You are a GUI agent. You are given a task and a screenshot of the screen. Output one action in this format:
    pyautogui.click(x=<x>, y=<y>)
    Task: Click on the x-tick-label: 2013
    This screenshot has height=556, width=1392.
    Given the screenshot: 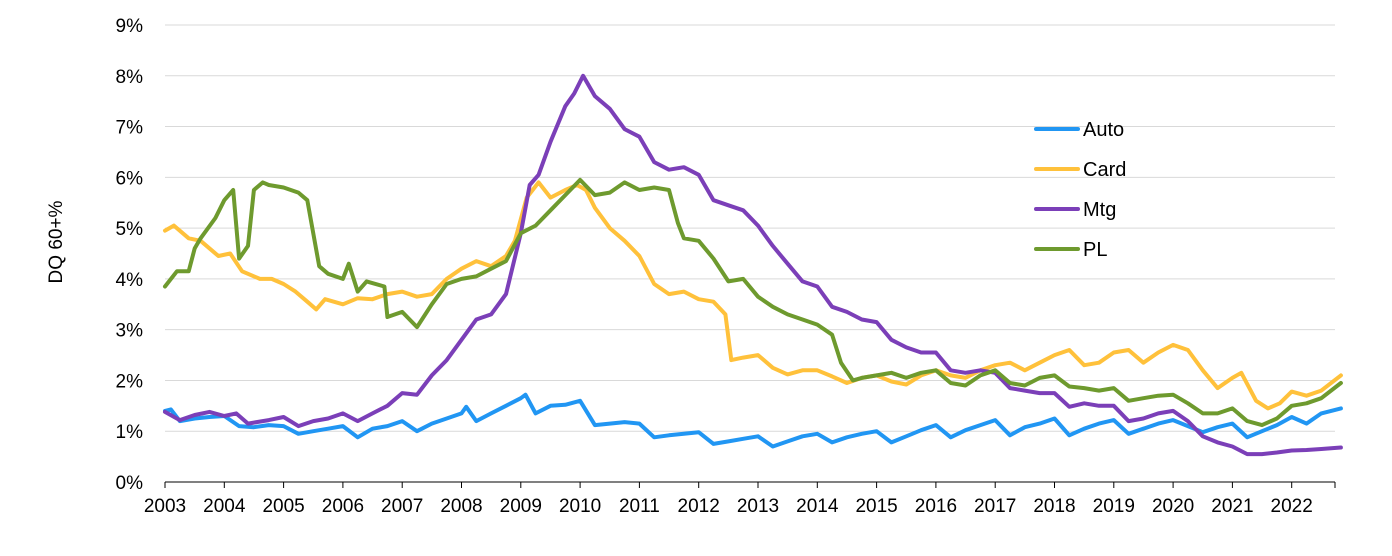 What is the action you would take?
    pyautogui.click(x=758, y=506)
    